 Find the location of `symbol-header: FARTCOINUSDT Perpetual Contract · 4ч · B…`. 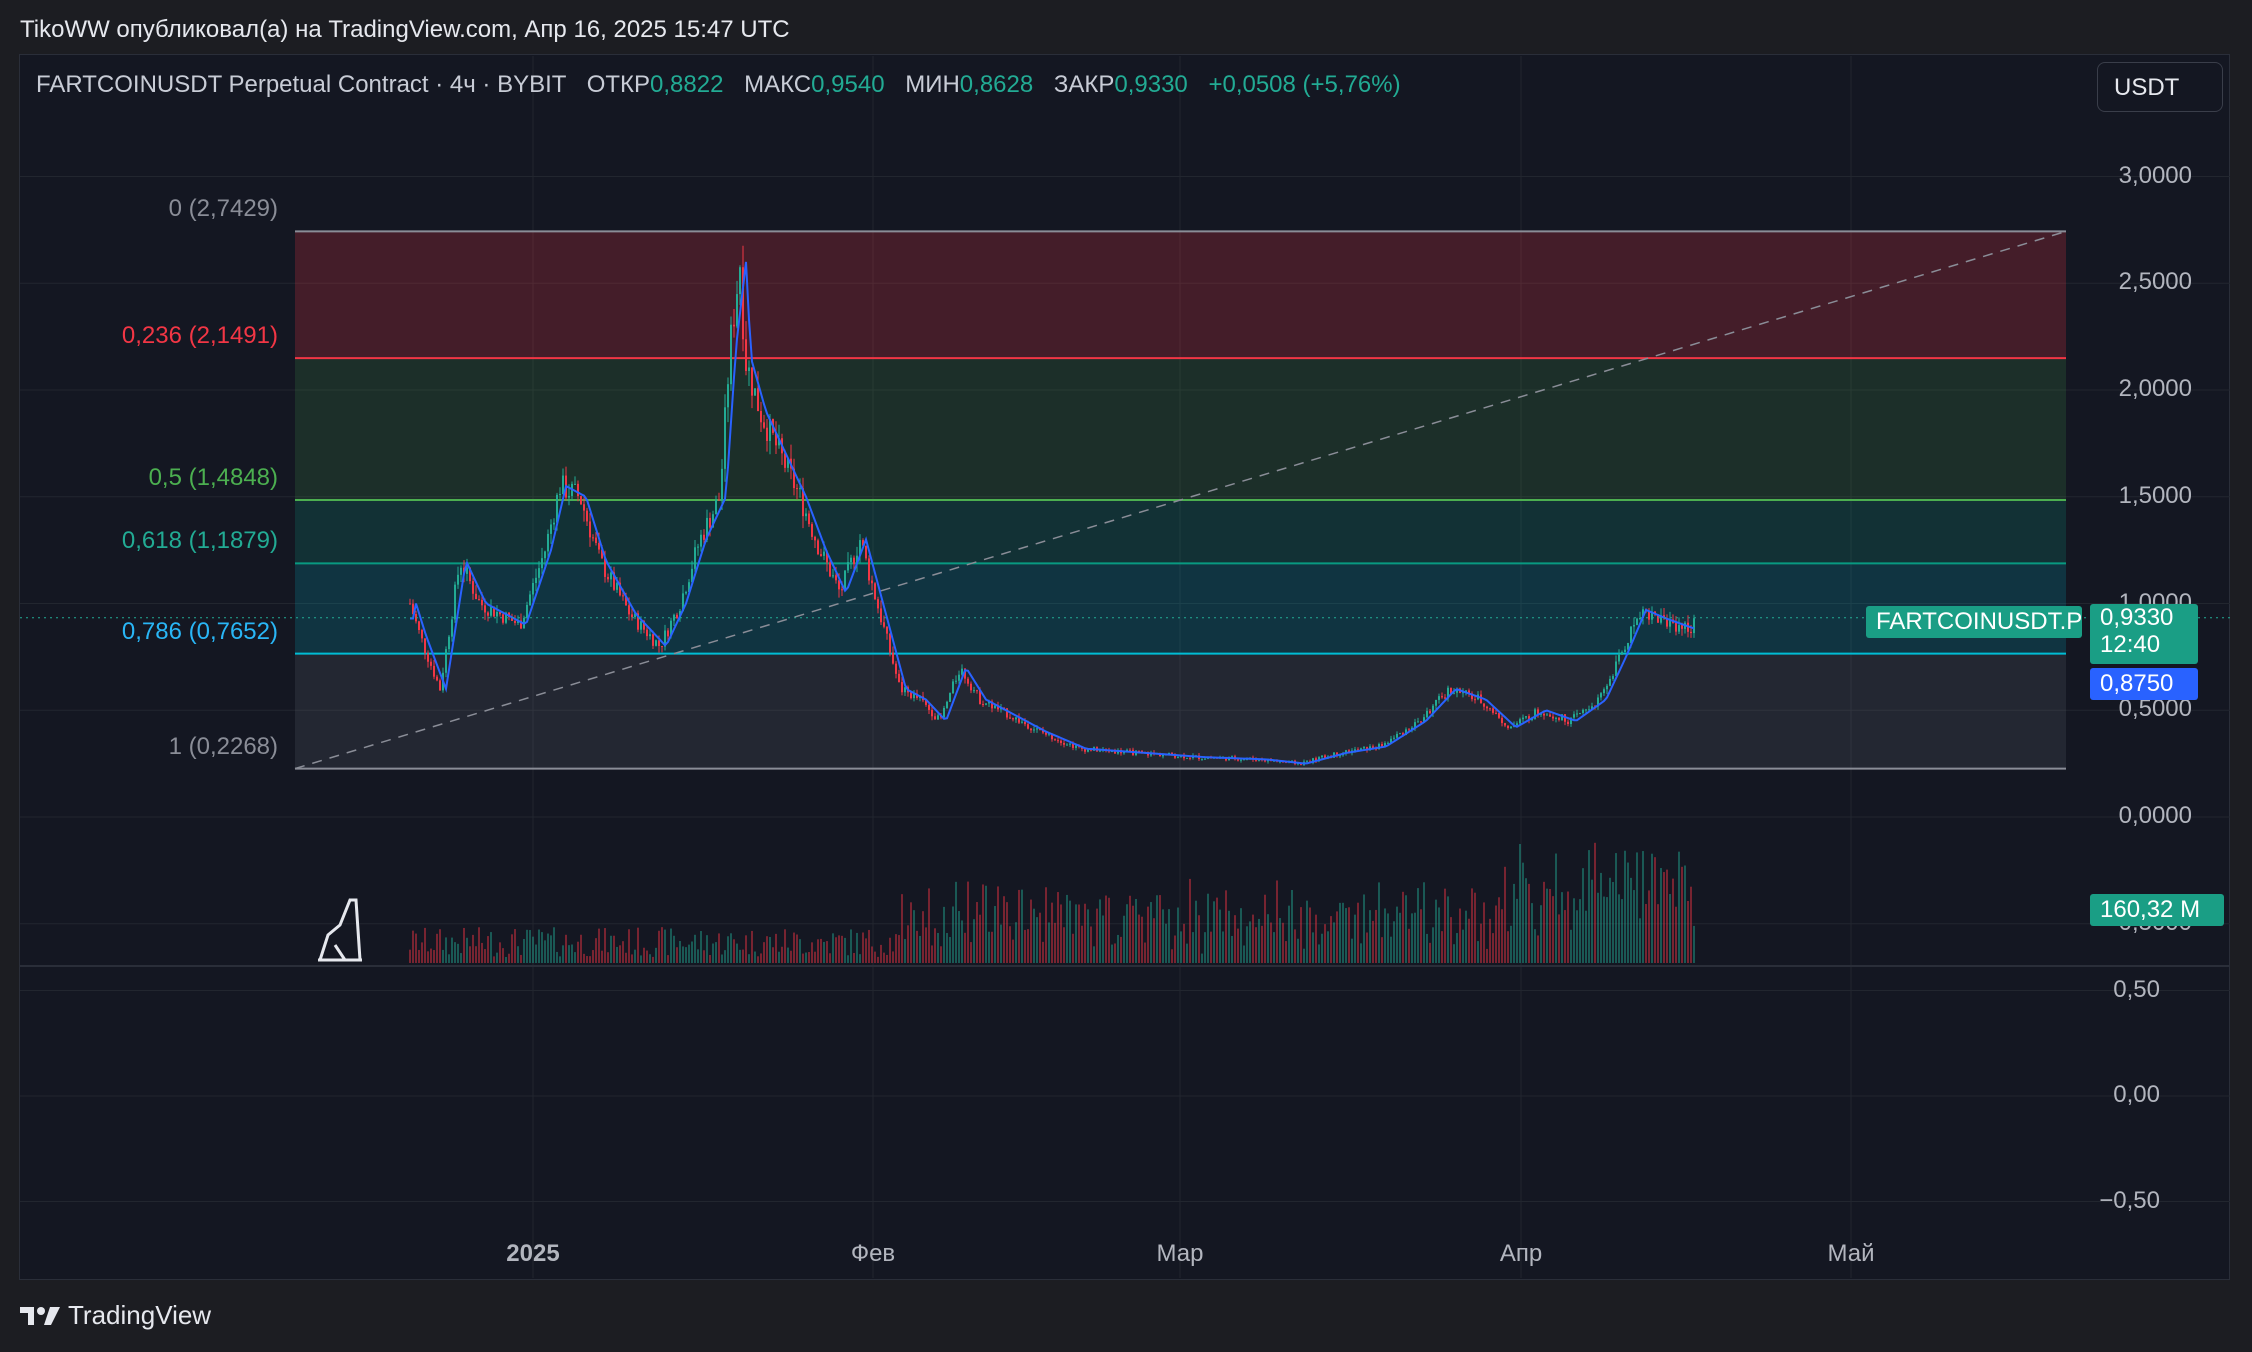

symbol-header: FARTCOINUSDT Perpetual Contract · 4ч · B… is located at coordinates (718, 85).